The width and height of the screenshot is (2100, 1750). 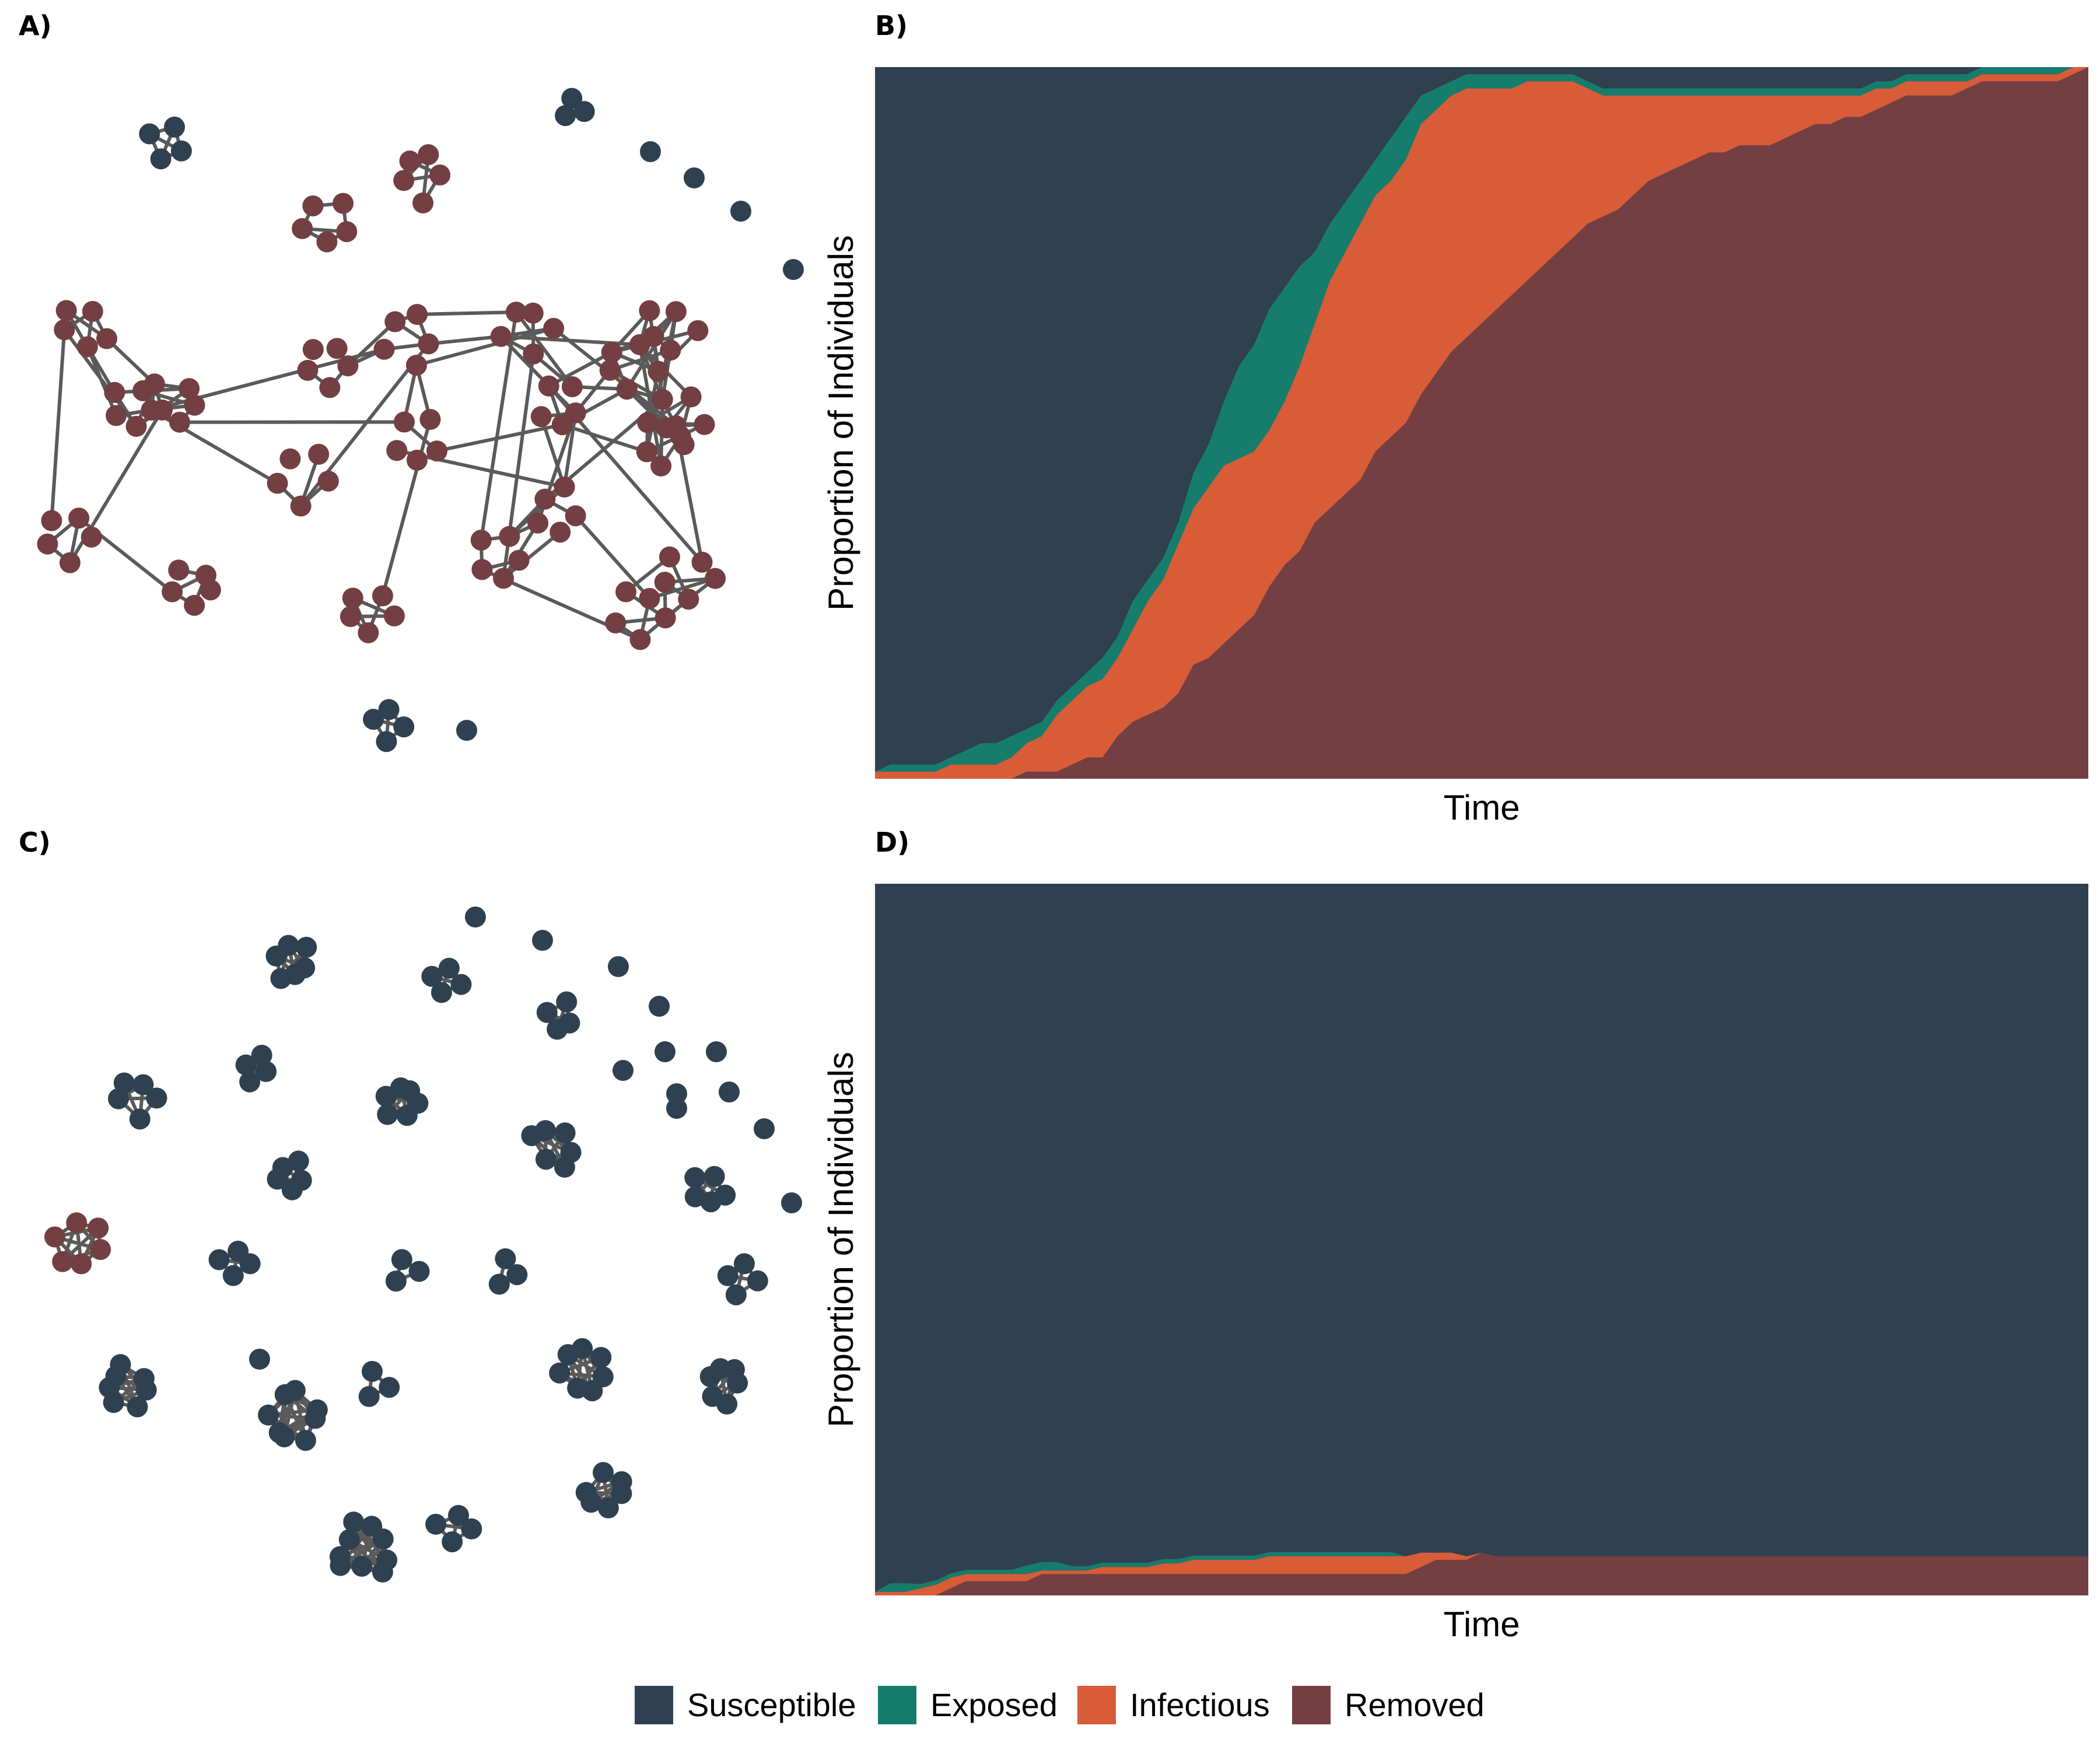 I want to click on y-axis-label-b: Proportion of Individuals, so click(x=841, y=423).